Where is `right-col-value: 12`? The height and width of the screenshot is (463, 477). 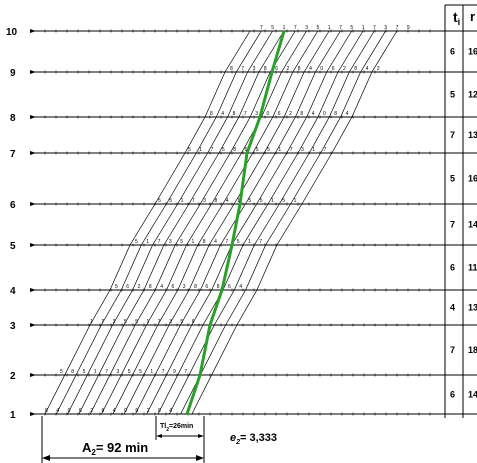
right-col-value: 12 is located at coordinates (472, 95).